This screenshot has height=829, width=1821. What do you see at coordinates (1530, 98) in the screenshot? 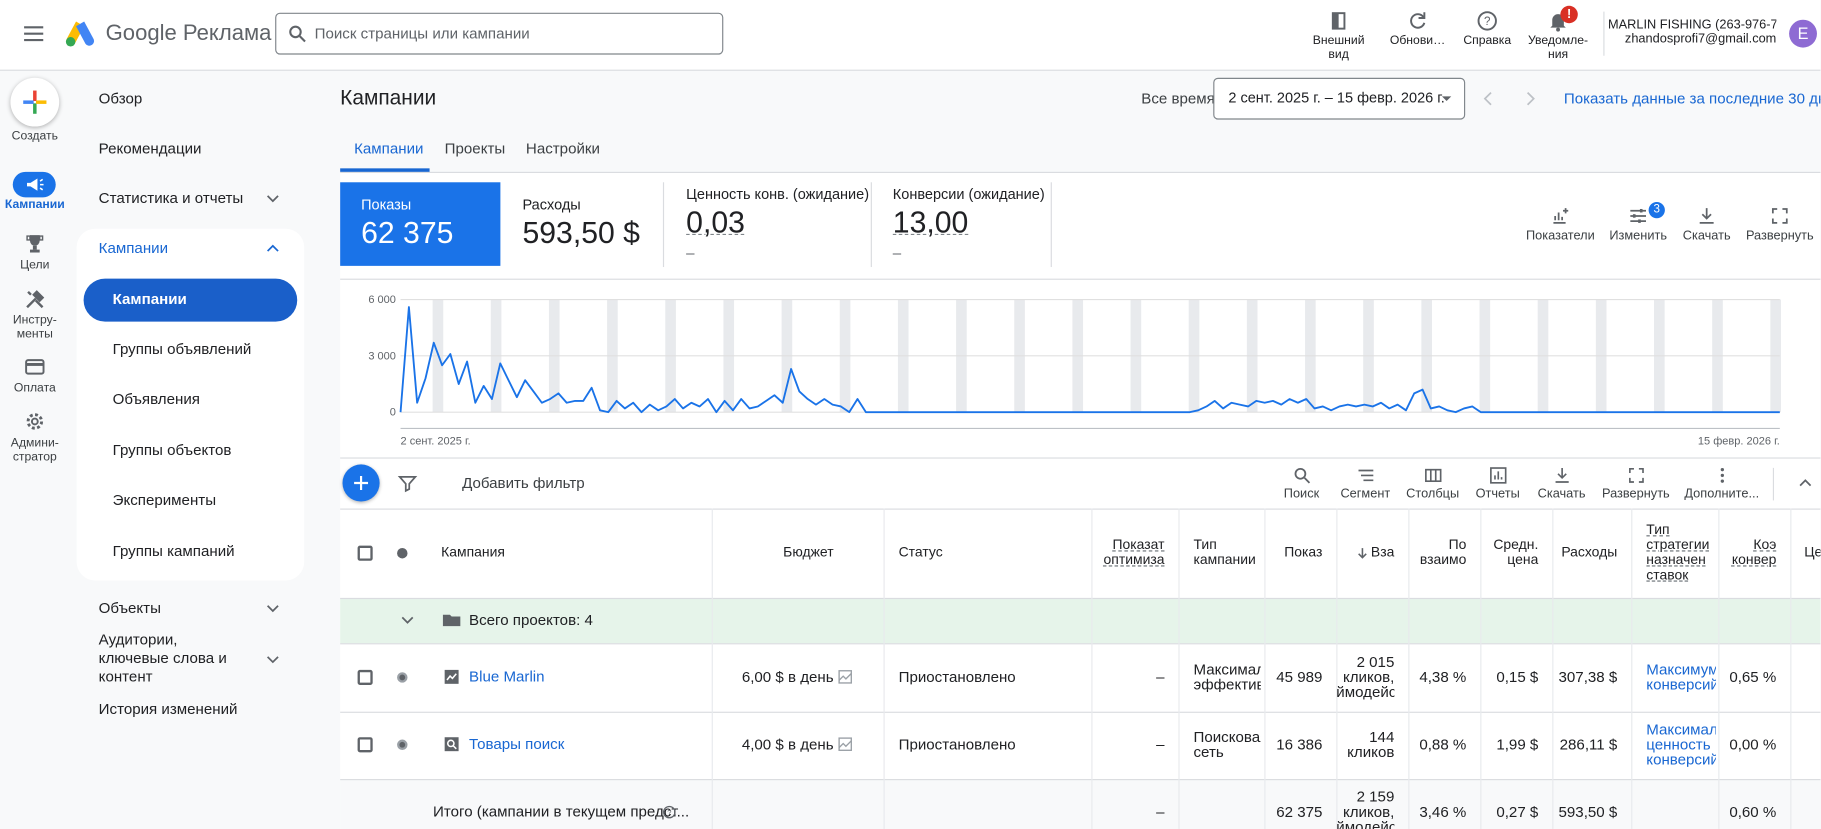
I see `next-period` at bounding box center [1530, 98].